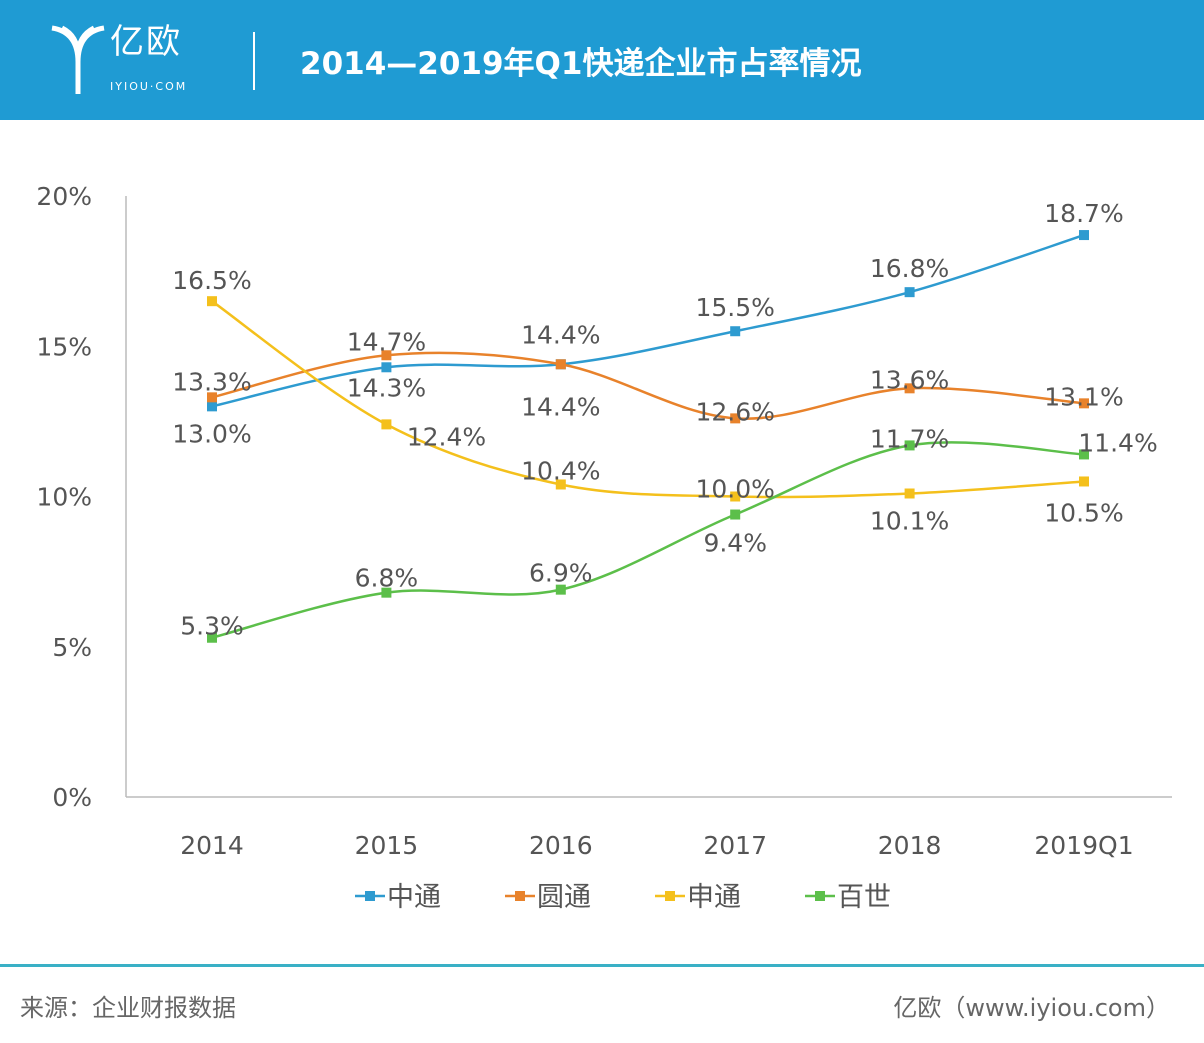  What do you see at coordinates (602, 965) in the screenshot?
I see `footer-divider` at bounding box center [602, 965].